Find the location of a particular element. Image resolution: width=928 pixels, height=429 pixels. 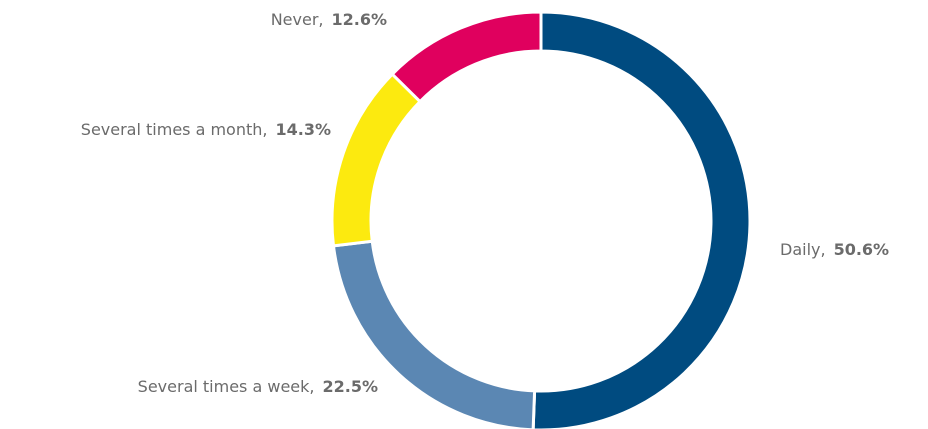

category-label: Daily, is located at coordinates (803, 249).